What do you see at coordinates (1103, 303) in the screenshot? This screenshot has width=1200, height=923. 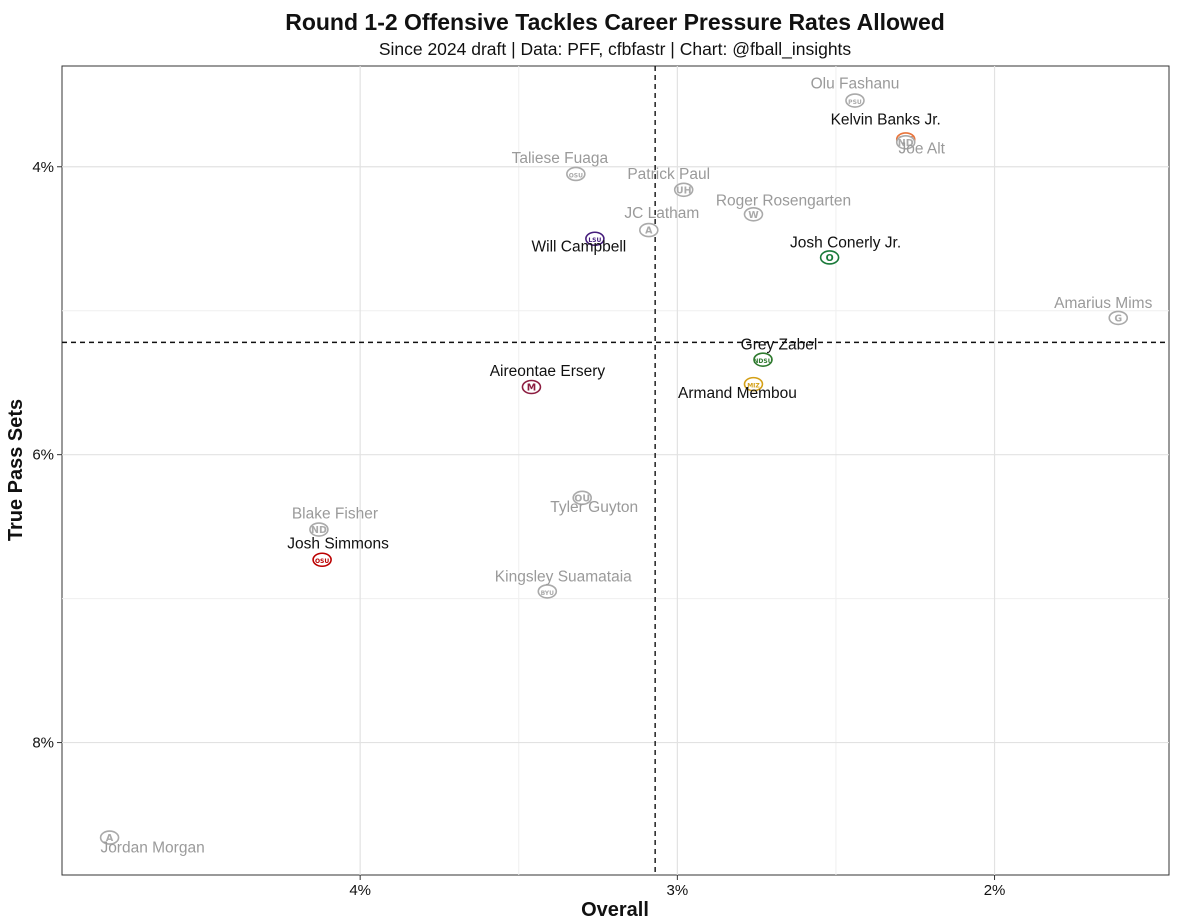 I see `point-label: Amarius Mims` at bounding box center [1103, 303].